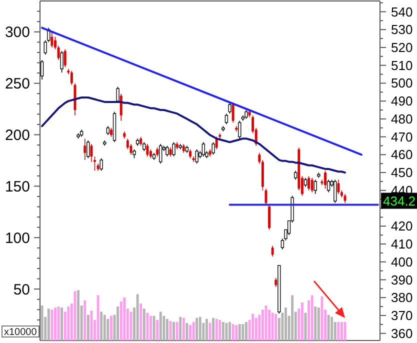 This screenshot has width=417, height=343. What do you see at coordinates (402, 333) in the screenshot?
I see `y2-tick-label: 360` at bounding box center [402, 333].